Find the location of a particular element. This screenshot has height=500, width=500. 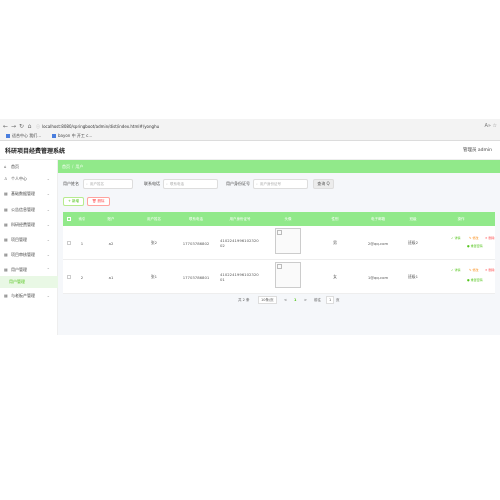

cell-gender: 女 is located at coordinates (335, 276).